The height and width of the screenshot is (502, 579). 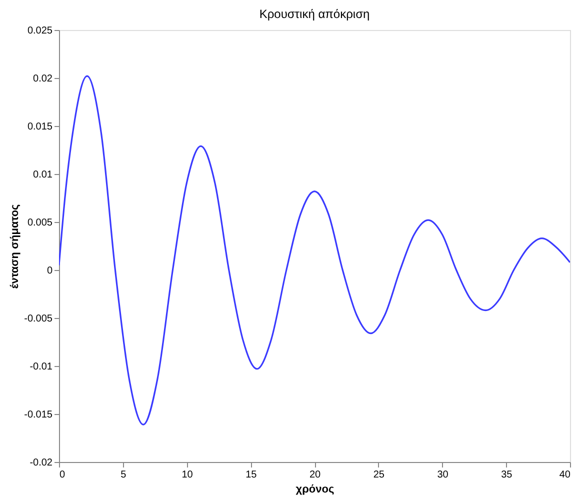 I want to click on x-tick-label: 20, so click(x=315, y=475).